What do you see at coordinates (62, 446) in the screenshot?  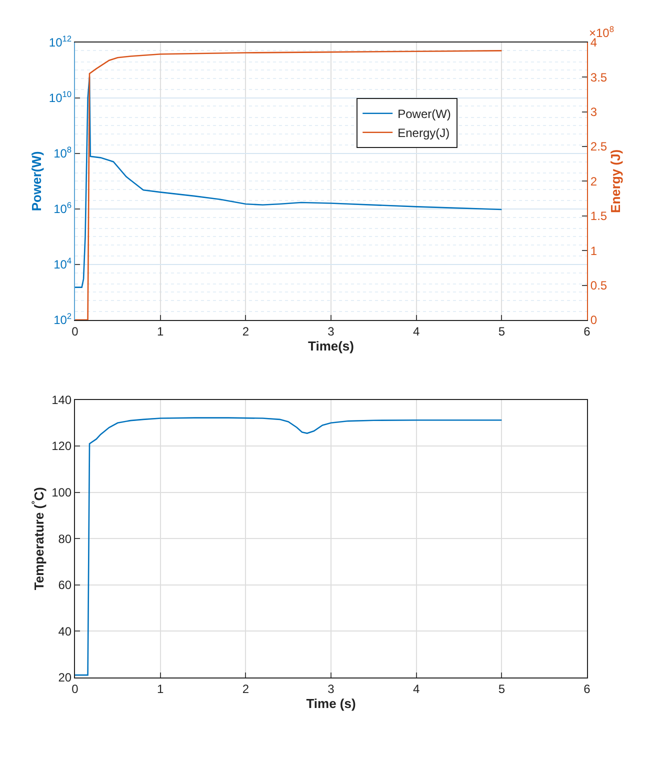 I see `y-tick-label: 120` at bounding box center [62, 446].